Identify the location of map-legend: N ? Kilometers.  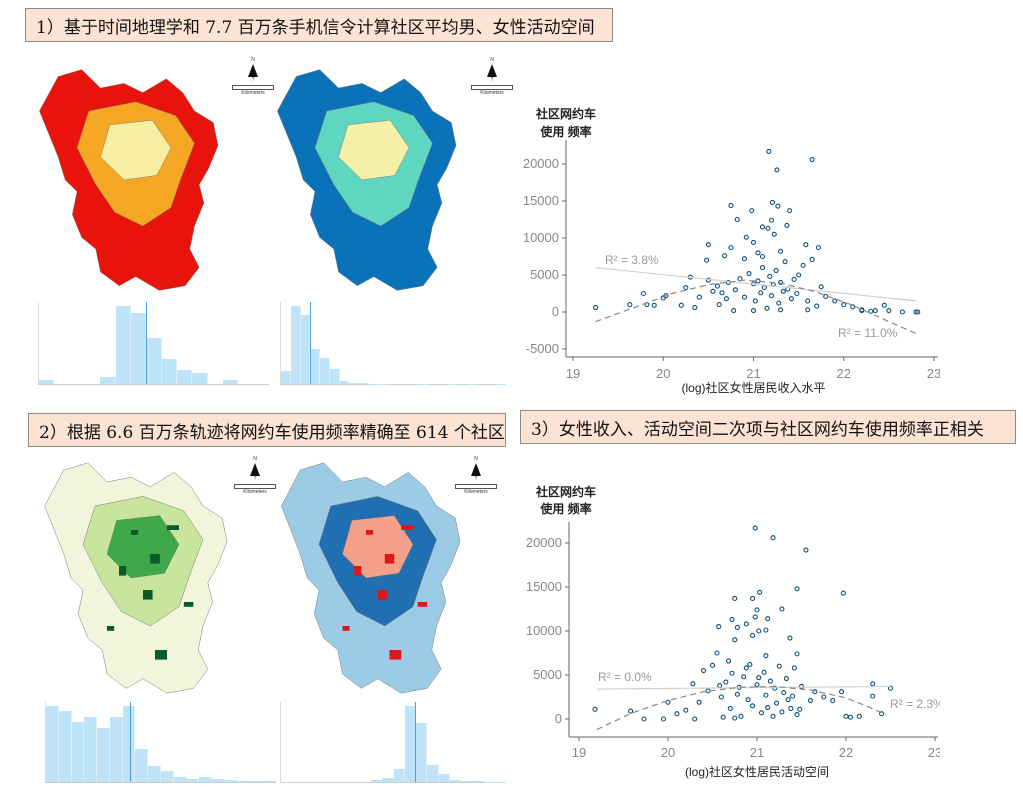
(255, 475).